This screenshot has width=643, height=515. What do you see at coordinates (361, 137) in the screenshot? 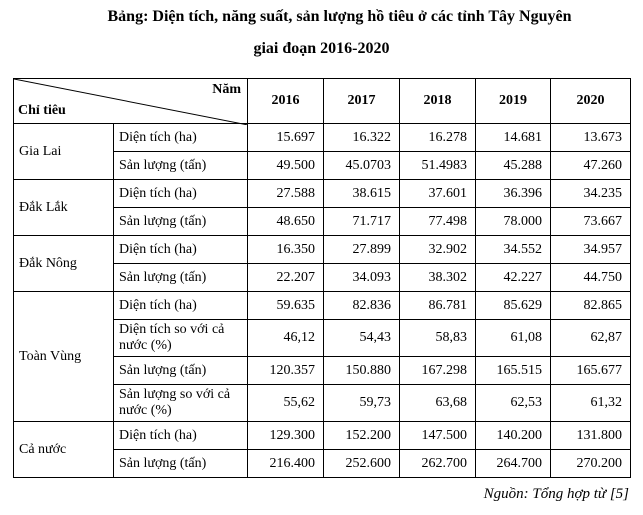
I see `value-cell: 16.322` at bounding box center [361, 137].